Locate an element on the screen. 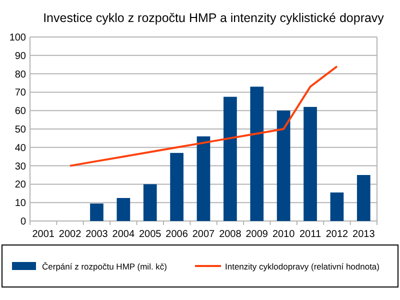  x-tick-label: 2006 is located at coordinates (177, 234).